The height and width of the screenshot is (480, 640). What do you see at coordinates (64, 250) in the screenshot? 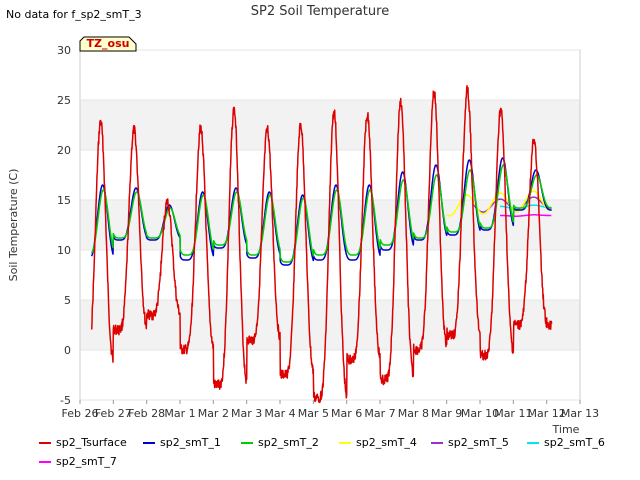
I see `y-tick-label: 10` at bounding box center [64, 250].